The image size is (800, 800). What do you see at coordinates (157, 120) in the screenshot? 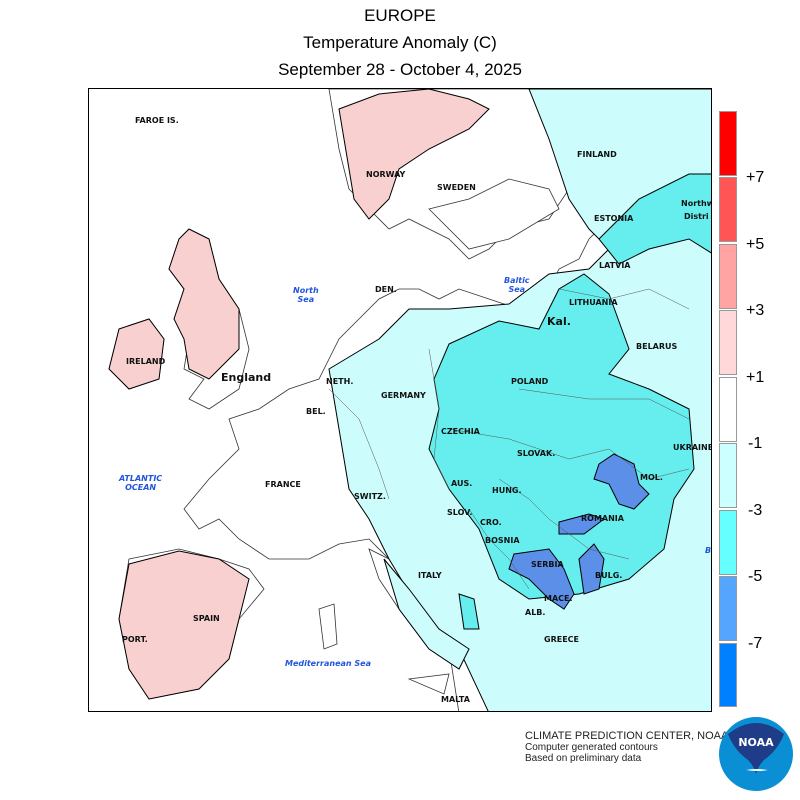
I see `label-faroe: FAROE IS.` at bounding box center [157, 120].